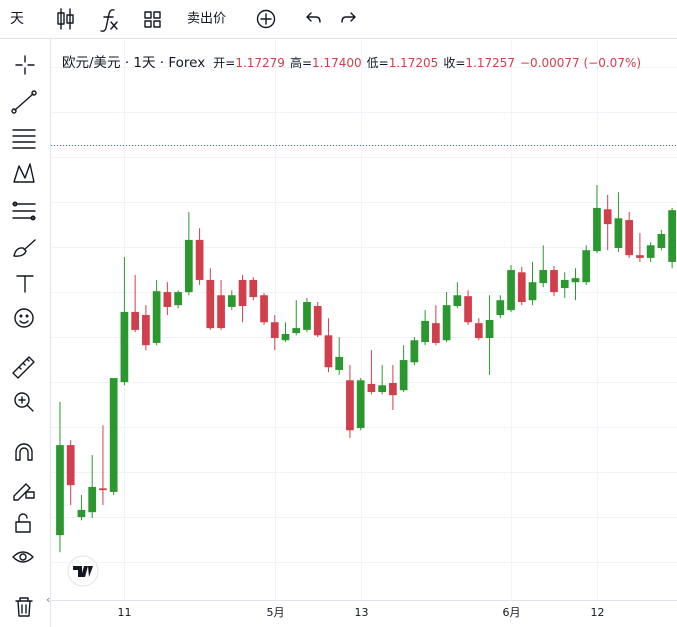 Image resolution: width=677 pixels, height=627 pixels. Describe the element at coordinates (23, 523) in the screenshot. I see `lock-icon` at that location.